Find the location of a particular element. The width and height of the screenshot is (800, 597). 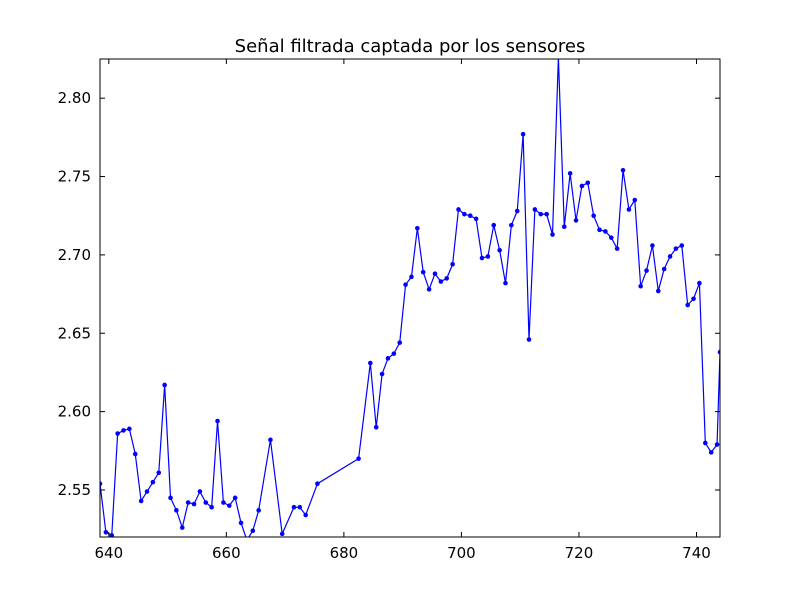

y-tick-label: 2.65 is located at coordinates (74, 333).